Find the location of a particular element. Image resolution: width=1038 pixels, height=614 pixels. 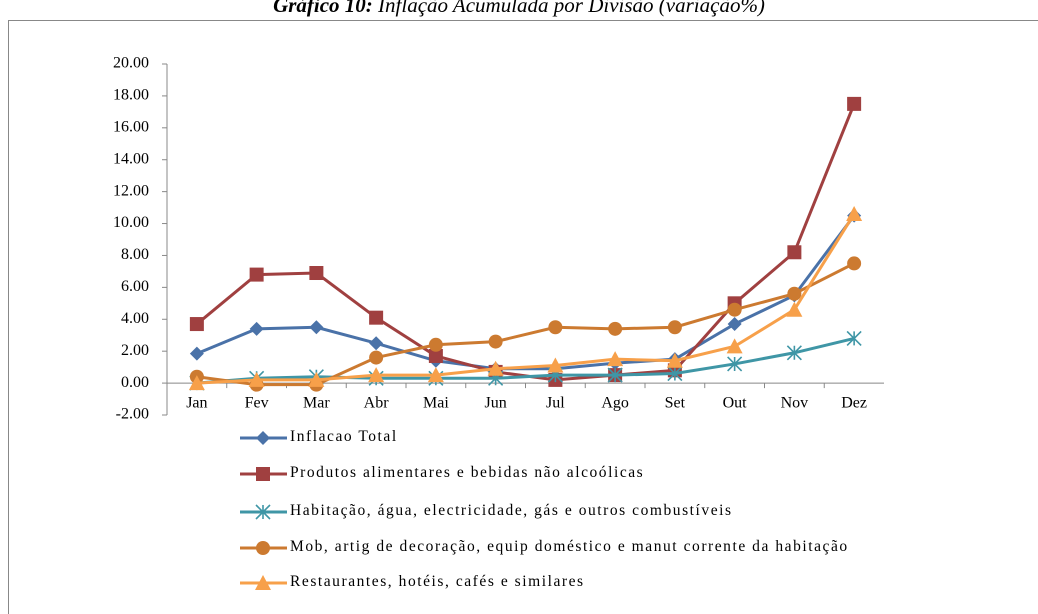

x-tick-label: Jul is located at coordinates (555, 403).